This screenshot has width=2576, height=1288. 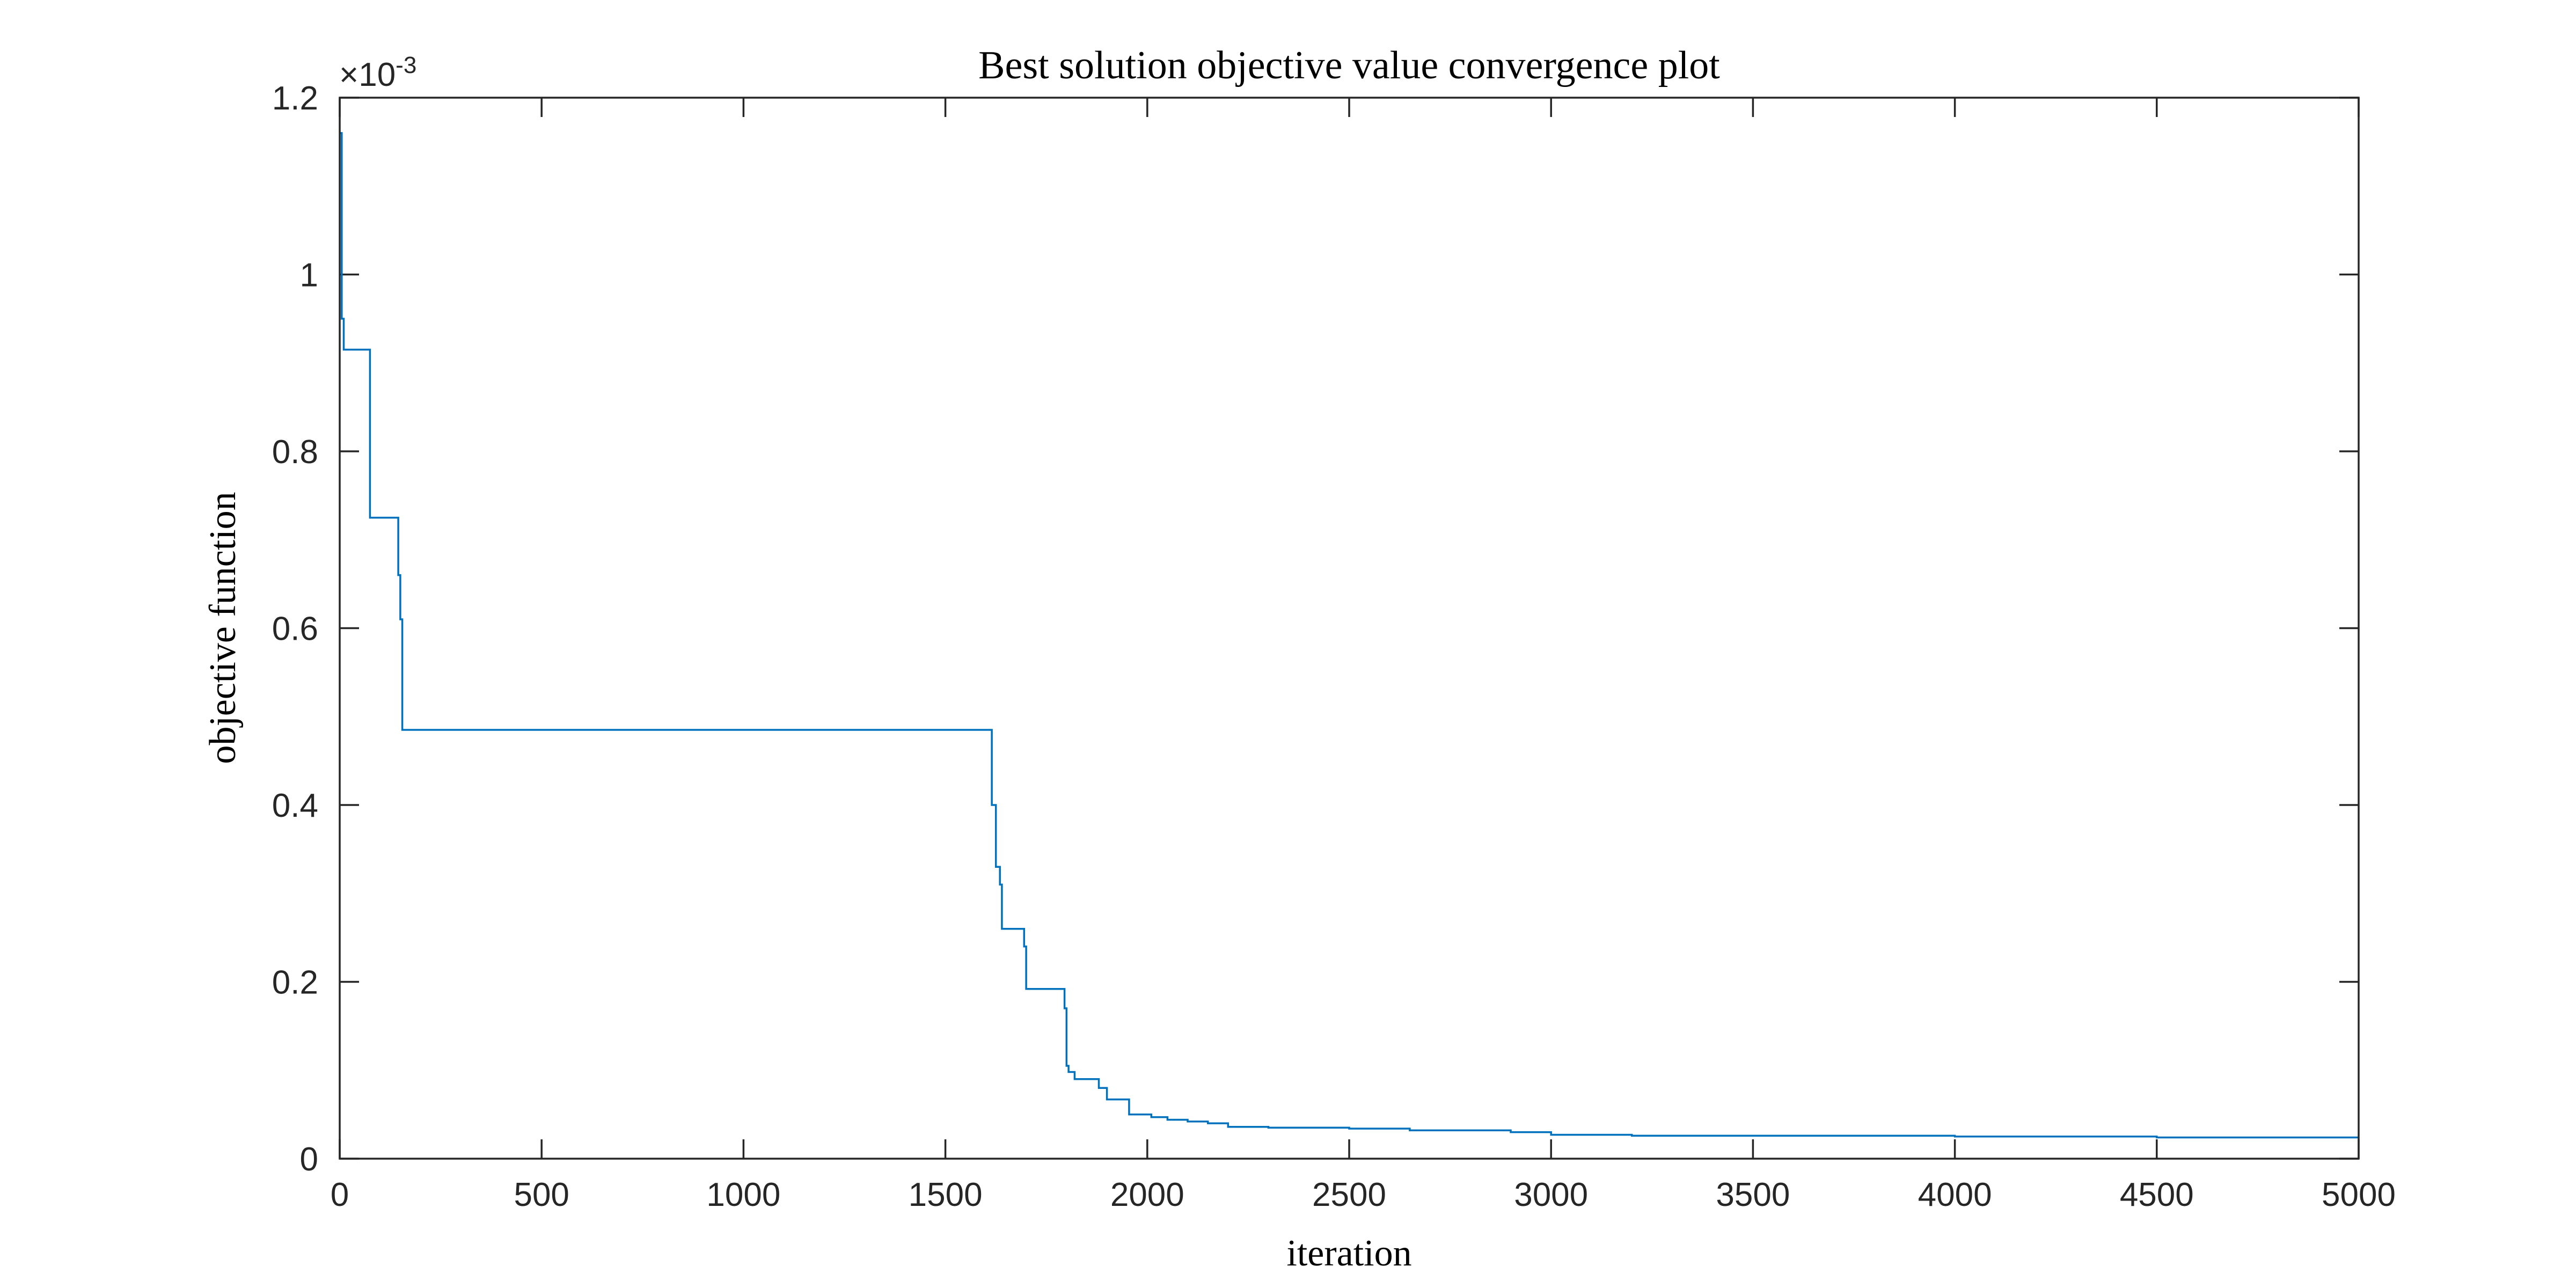 I want to click on x-tick-label: 5000, so click(x=2359, y=1194).